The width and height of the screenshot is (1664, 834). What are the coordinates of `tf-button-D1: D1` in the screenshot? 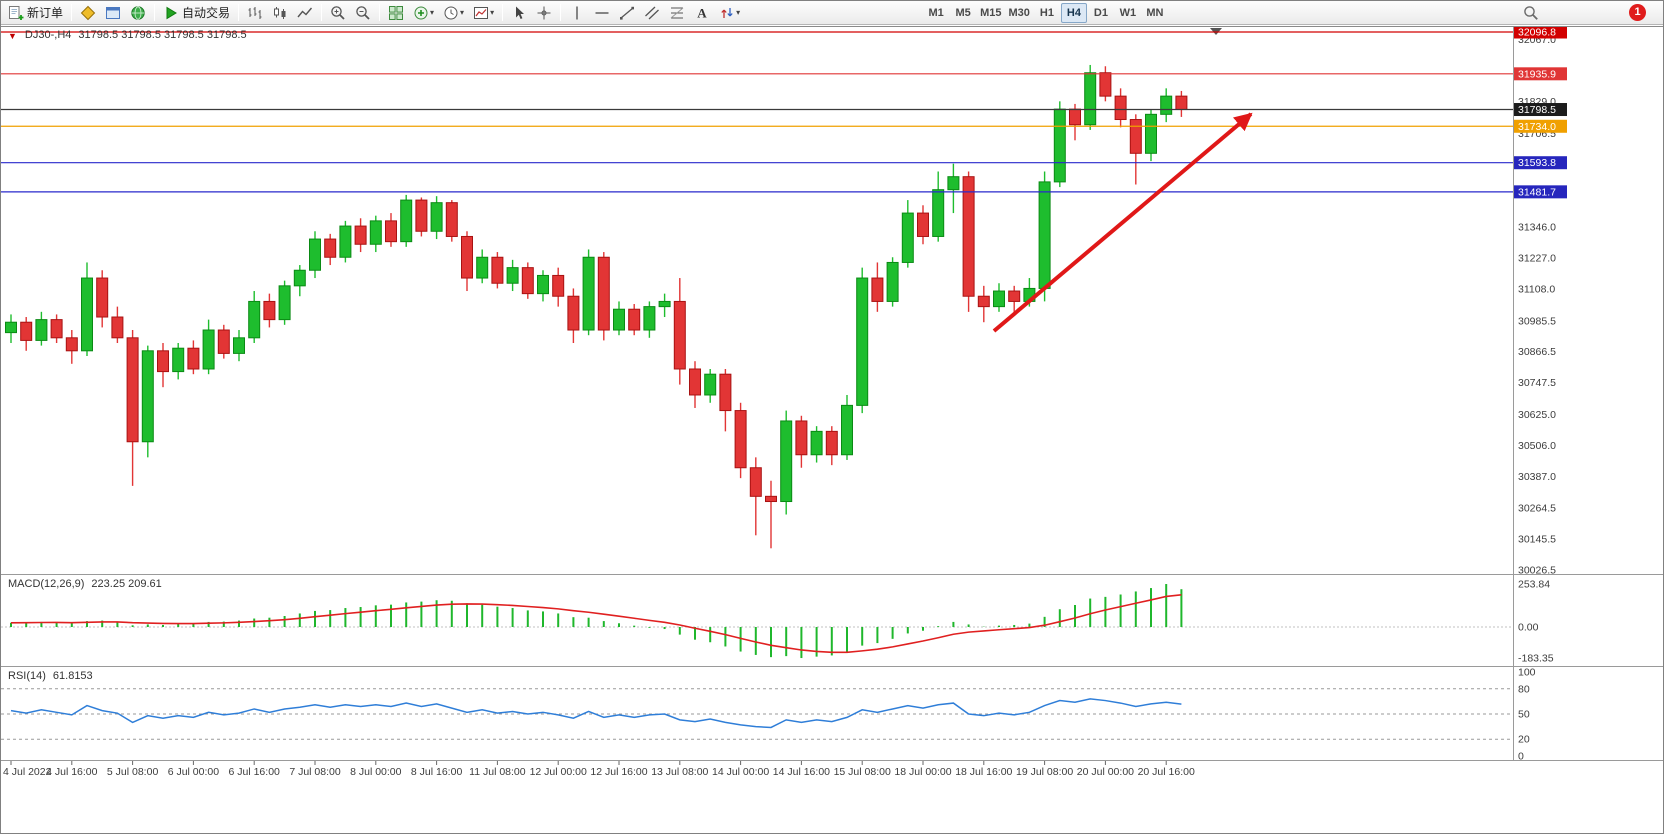 It's located at (1101, 13).